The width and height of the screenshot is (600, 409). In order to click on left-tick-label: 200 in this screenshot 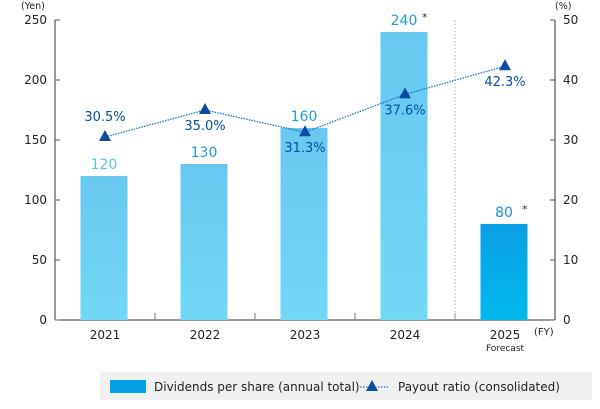, I will do `click(35, 80)`.